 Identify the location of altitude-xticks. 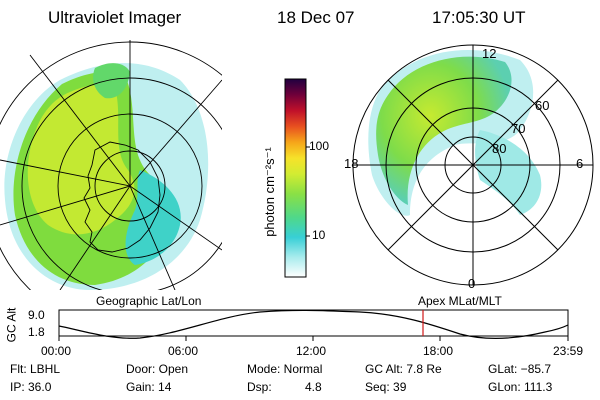
(313, 338).